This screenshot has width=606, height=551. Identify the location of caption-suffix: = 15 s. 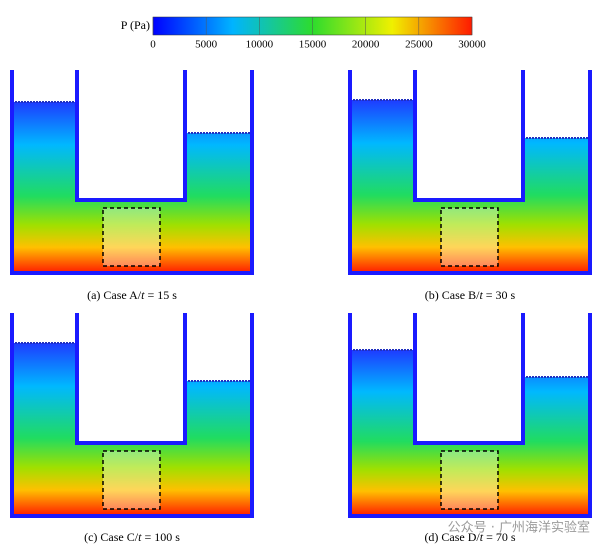
(160, 295).